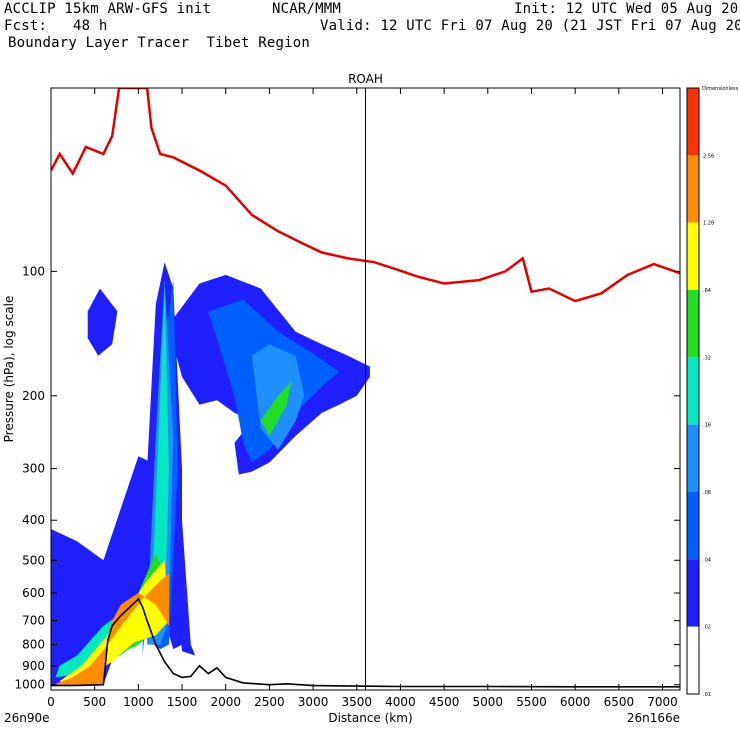 This screenshot has height=740, width=740. Describe the element at coordinates (269, 702) in the screenshot. I see `x-tick-label-5: 2500` at that location.